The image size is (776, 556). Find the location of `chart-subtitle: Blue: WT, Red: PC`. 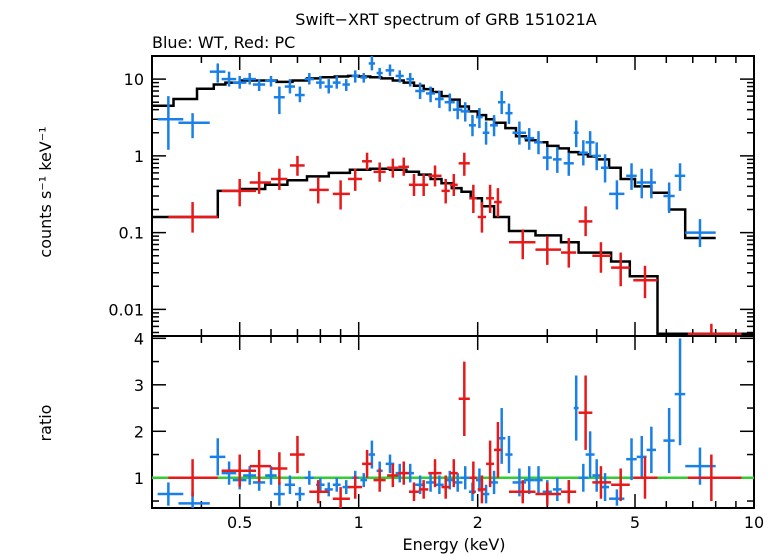

chart-subtitle: Blue: WT, Red: PC is located at coordinates (223, 42).